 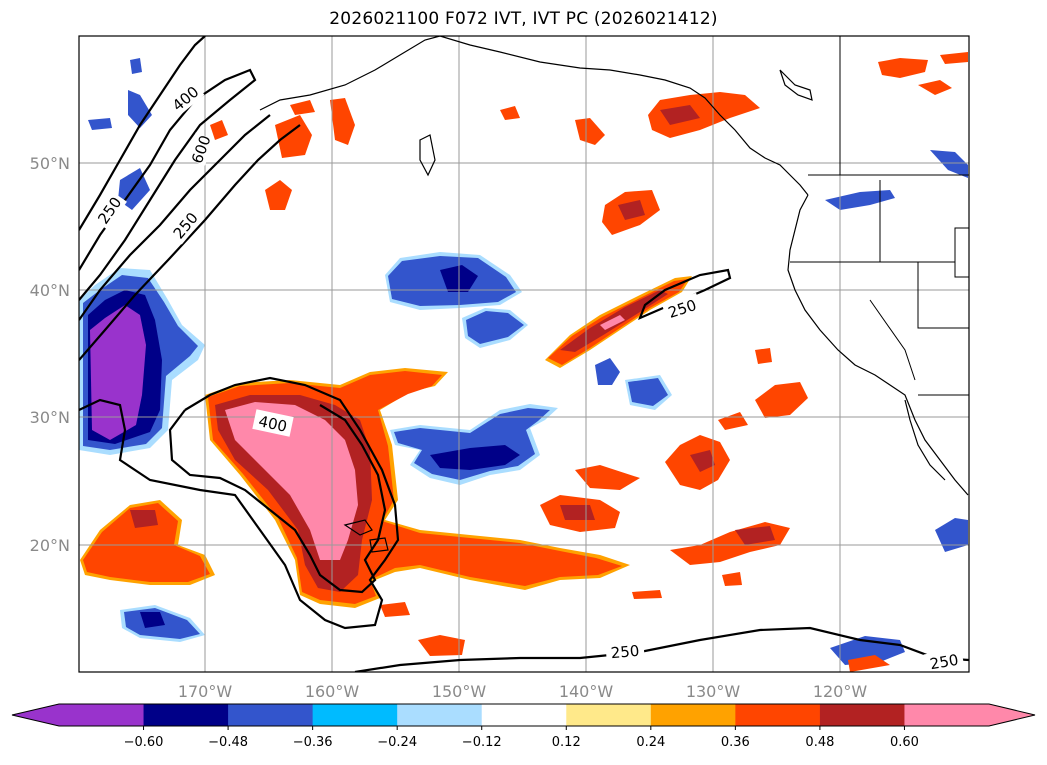 What do you see at coordinates (879, 216) in the screenshot?
I see `political-borders` at bounding box center [879, 216].